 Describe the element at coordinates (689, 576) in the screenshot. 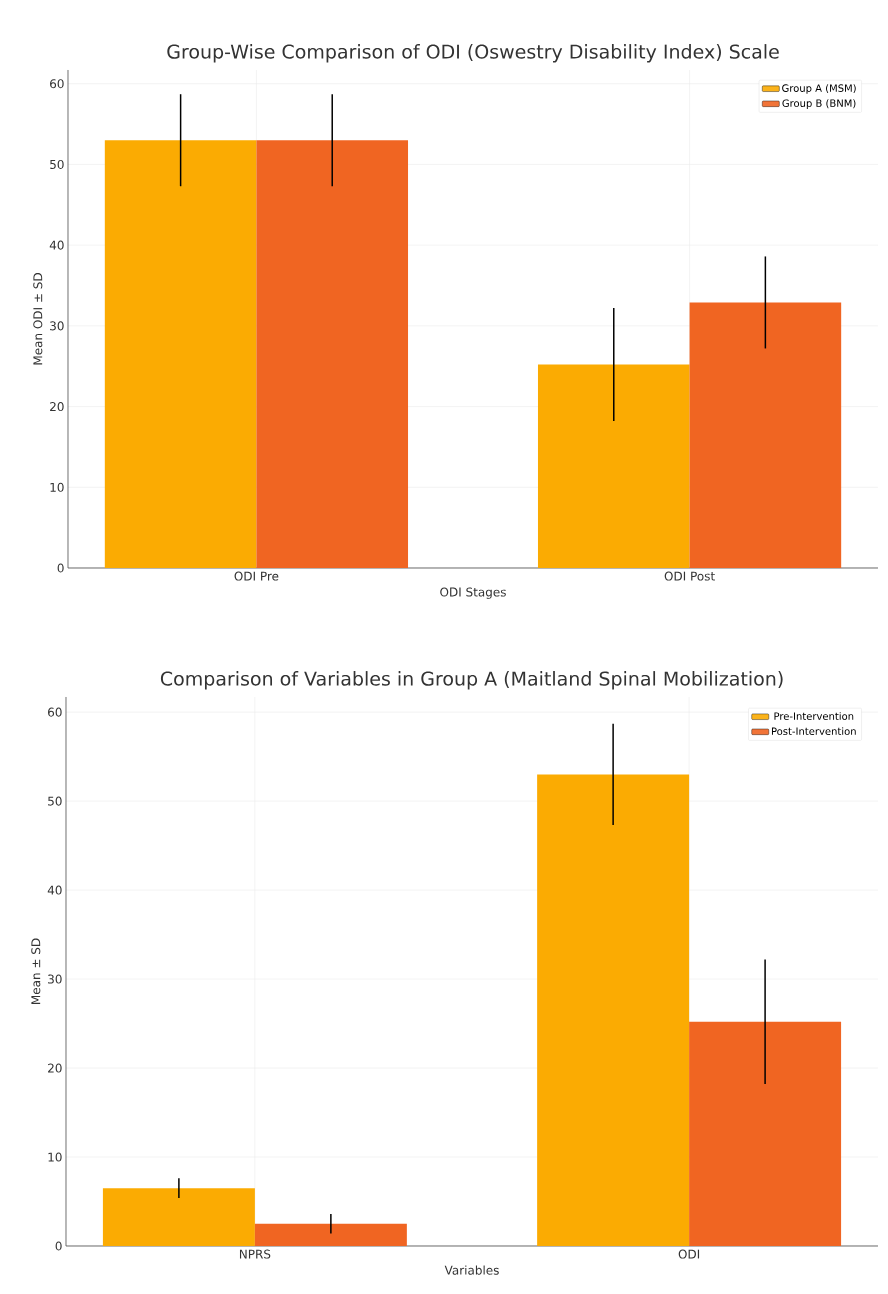

I see `x-tick-label: ODI Post` at that location.